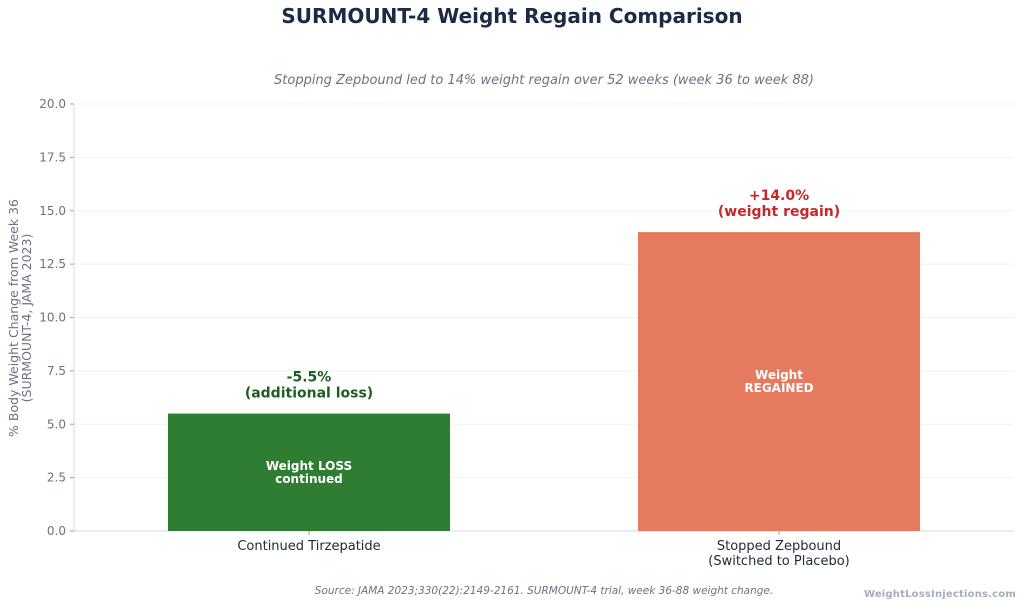  I want to click on x-tick-label: Continued Tirzepatide, so click(308, 546).